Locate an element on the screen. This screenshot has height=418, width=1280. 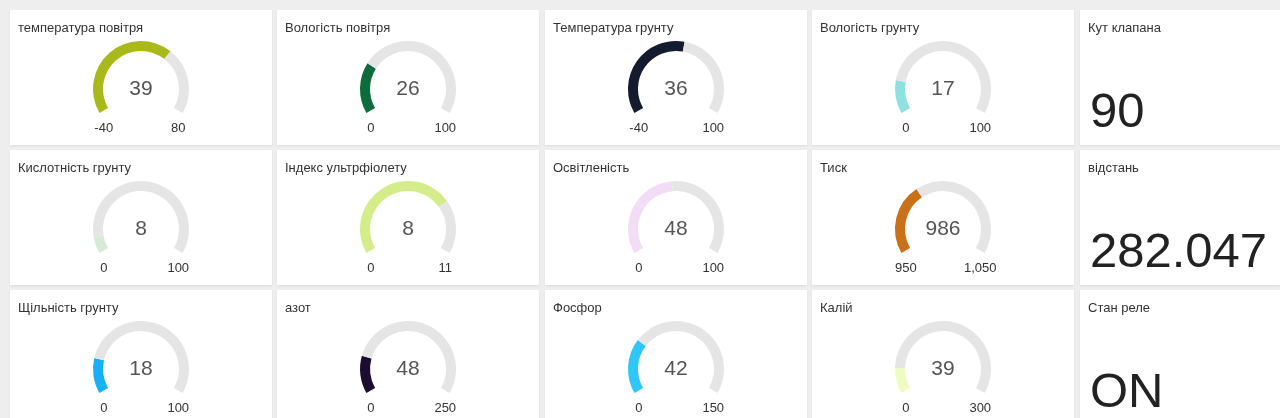
chart-title: Калій is located at coordinates (836, 308).